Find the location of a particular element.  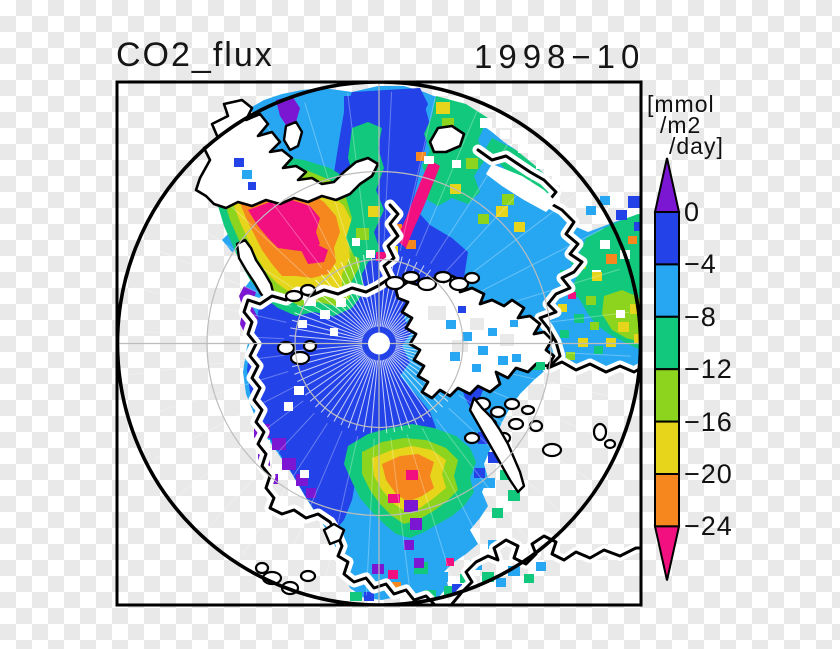

land-speckle-cells is located at coordinates (580, 310).